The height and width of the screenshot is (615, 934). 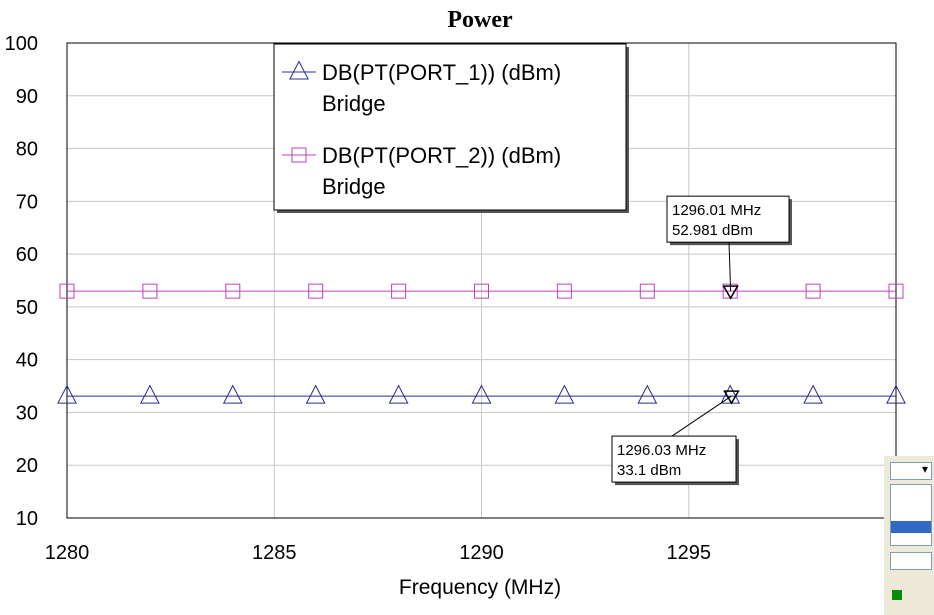 What do you see at coordinates (27, 361) in the screenshot?
I see `y-tick-label: 40` at bounding box center [27, 361].